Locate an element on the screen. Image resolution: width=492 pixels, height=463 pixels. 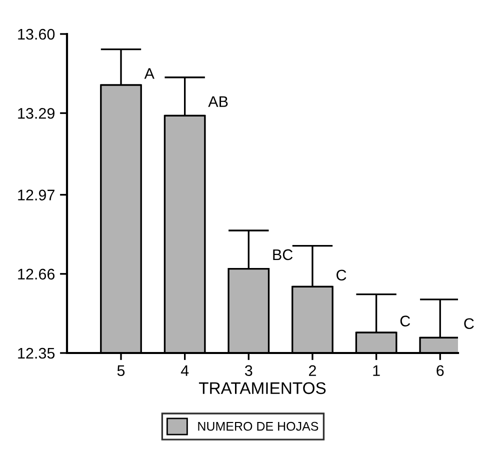
legend-label: NUMERO DE HOJAS is located at coordinates (258, 426).